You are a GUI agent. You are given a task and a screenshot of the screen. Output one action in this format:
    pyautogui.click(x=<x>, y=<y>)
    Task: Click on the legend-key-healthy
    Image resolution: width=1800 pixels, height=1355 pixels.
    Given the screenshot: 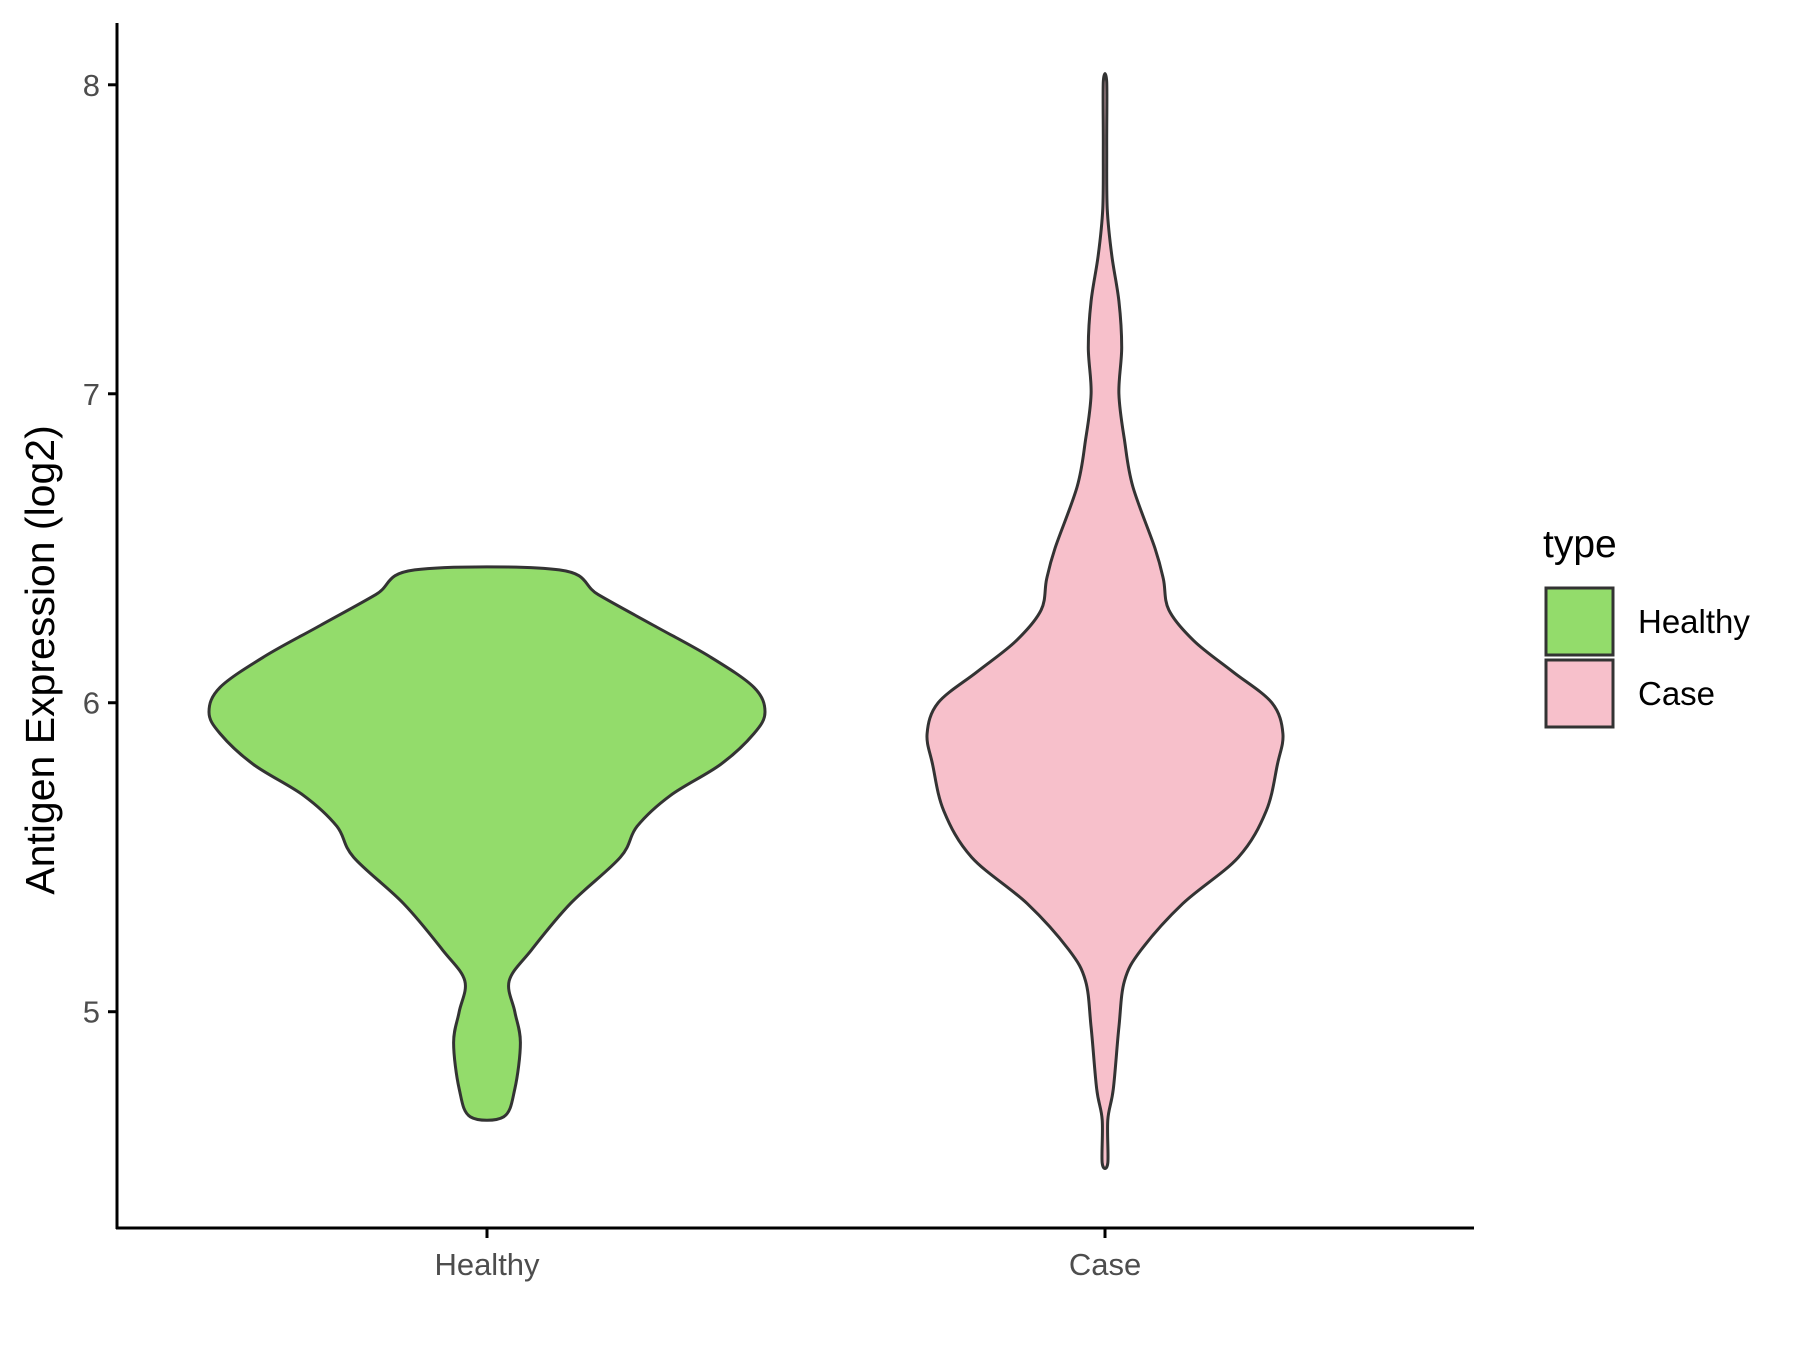 What is the action you would take?
    pyautogui.click(x=1579, y=621)
    